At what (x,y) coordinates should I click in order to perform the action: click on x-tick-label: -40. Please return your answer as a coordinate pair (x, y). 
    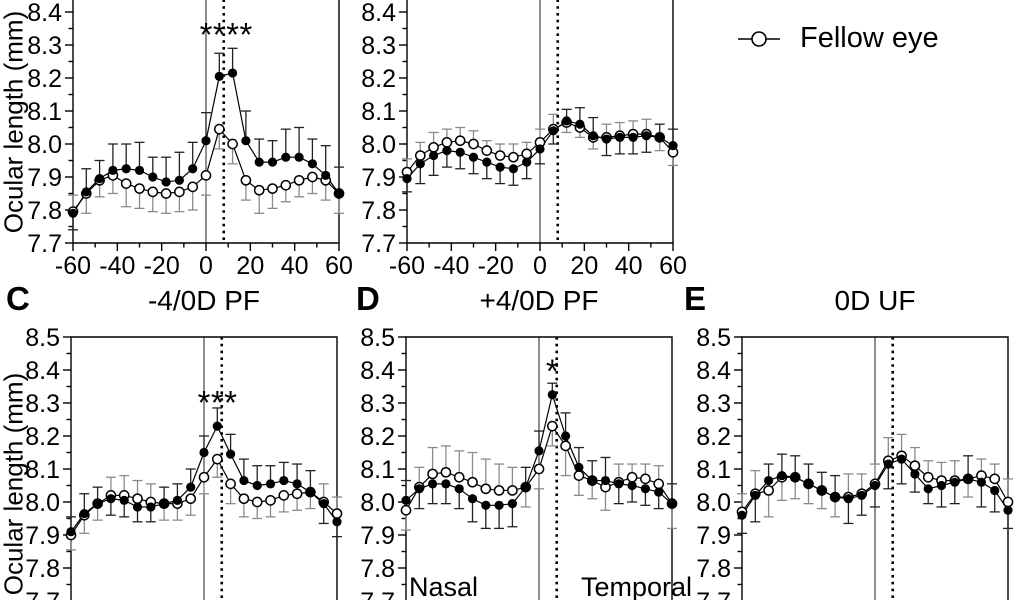
    Looking at the image, I should click on (117, 266).